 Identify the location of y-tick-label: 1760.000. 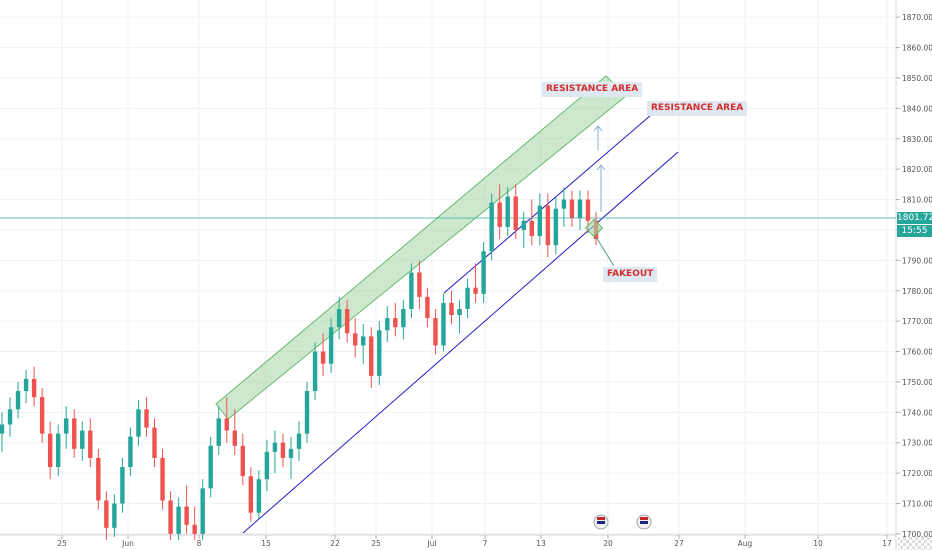
(917, 352).